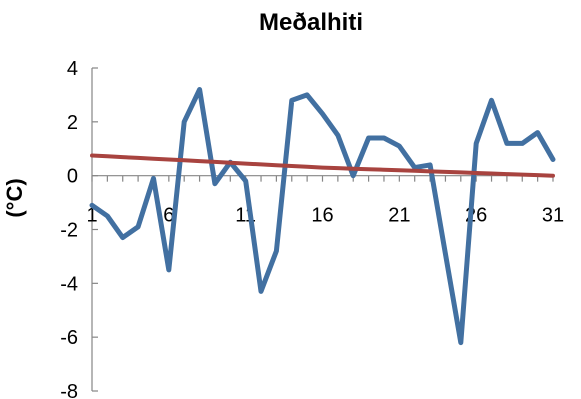 The width and height of the screenshot is (581, 399). Describe the element at coordinates (72, 123) in the screenshot. I see `y-tick-label: 2` at that location.